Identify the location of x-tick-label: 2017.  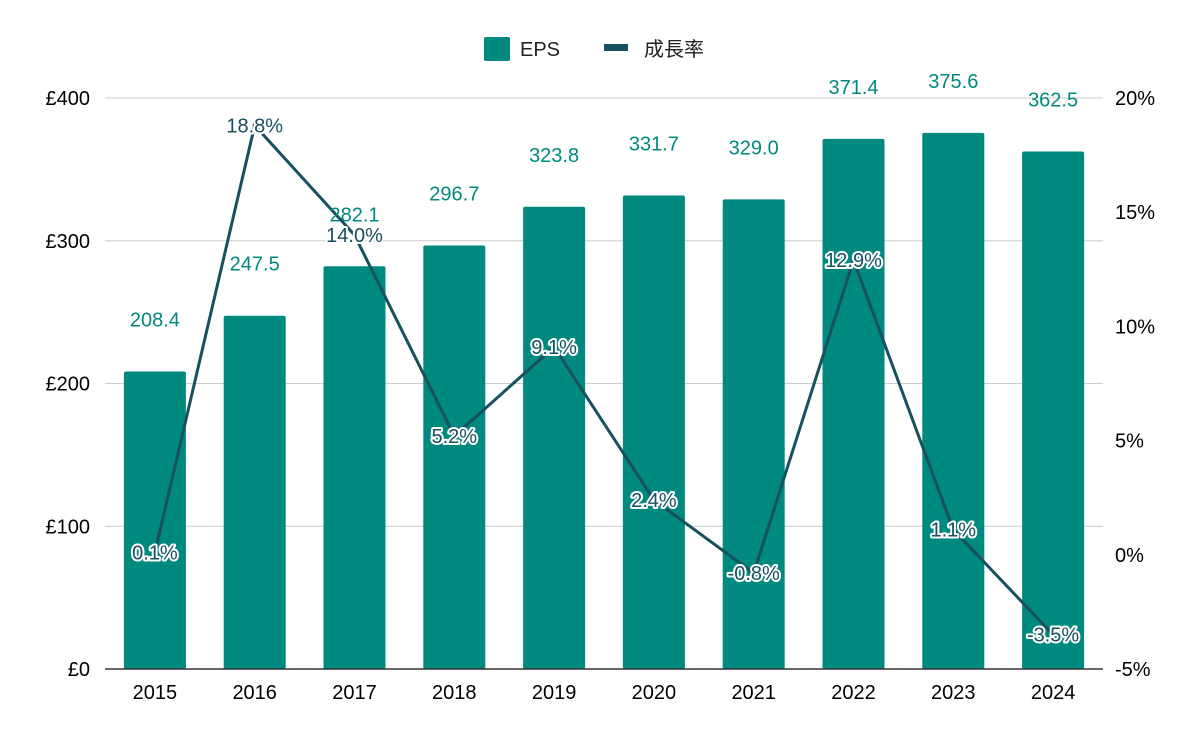
(354, 693).